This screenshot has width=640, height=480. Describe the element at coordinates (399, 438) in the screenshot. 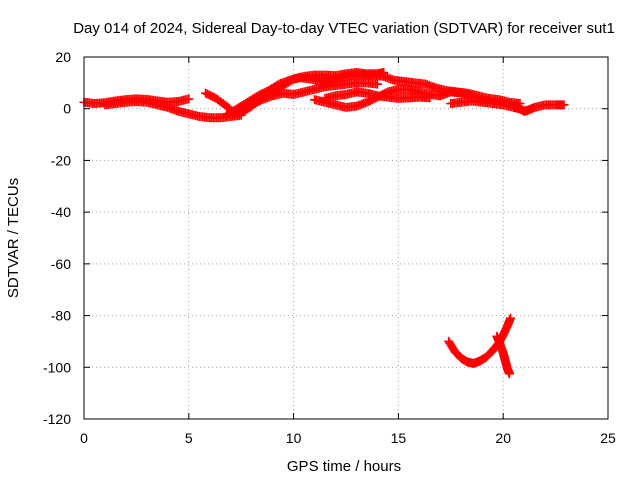

I see `x-tick-label: 15` at that location.